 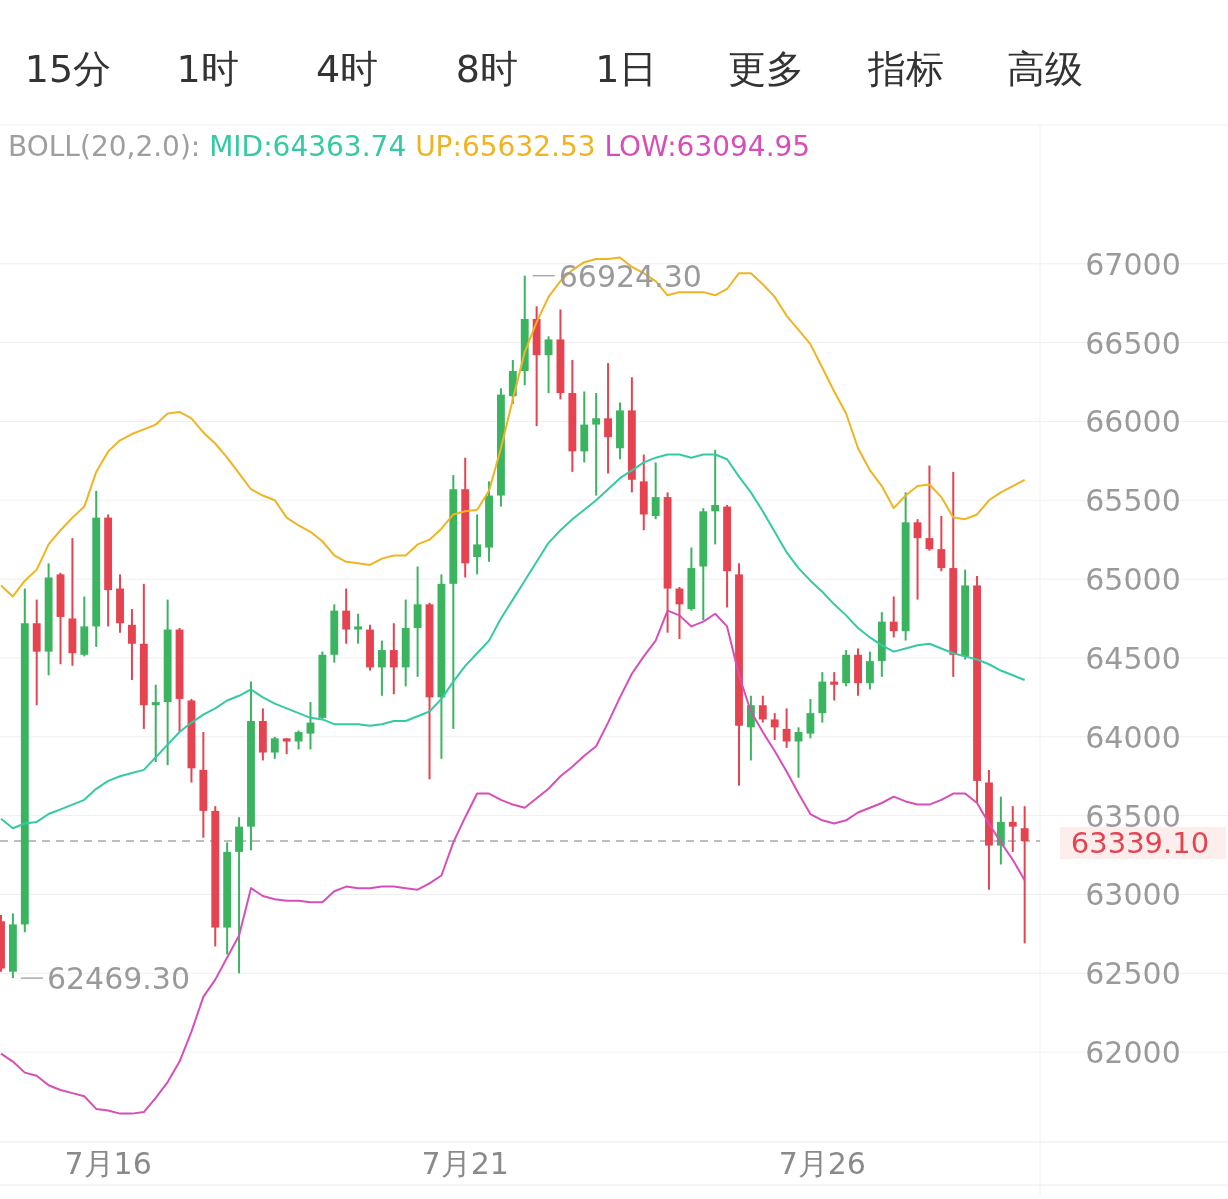 What do you see at coordinates (1133, 343) in the screenshot?
I see `y-tick-label: 66500` at bounding box center [1133, 343].